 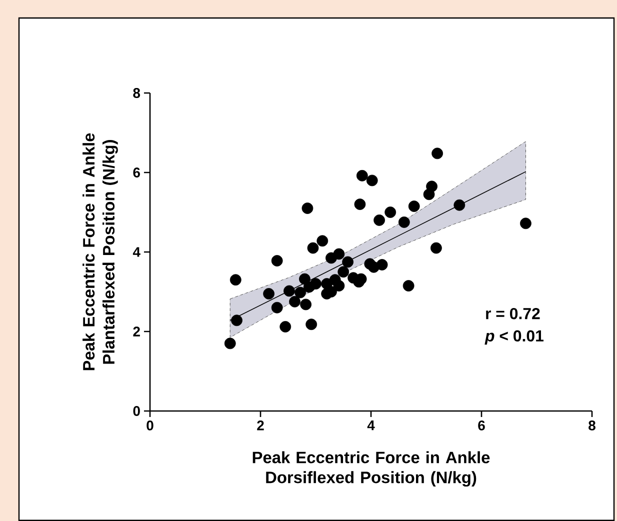 What do you see at coordinates (136, 331) in the screenshot?
I see `y-tick-label: 2` at bounding box center [136, 331].